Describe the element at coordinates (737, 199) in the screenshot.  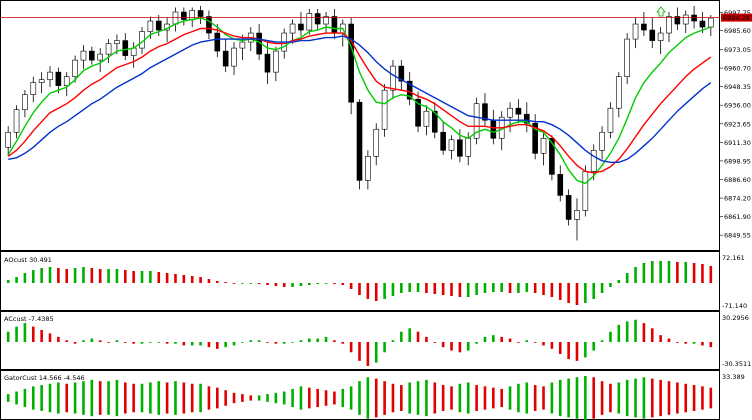
I see `price-axis-tick-label: 6874.20` at that location.